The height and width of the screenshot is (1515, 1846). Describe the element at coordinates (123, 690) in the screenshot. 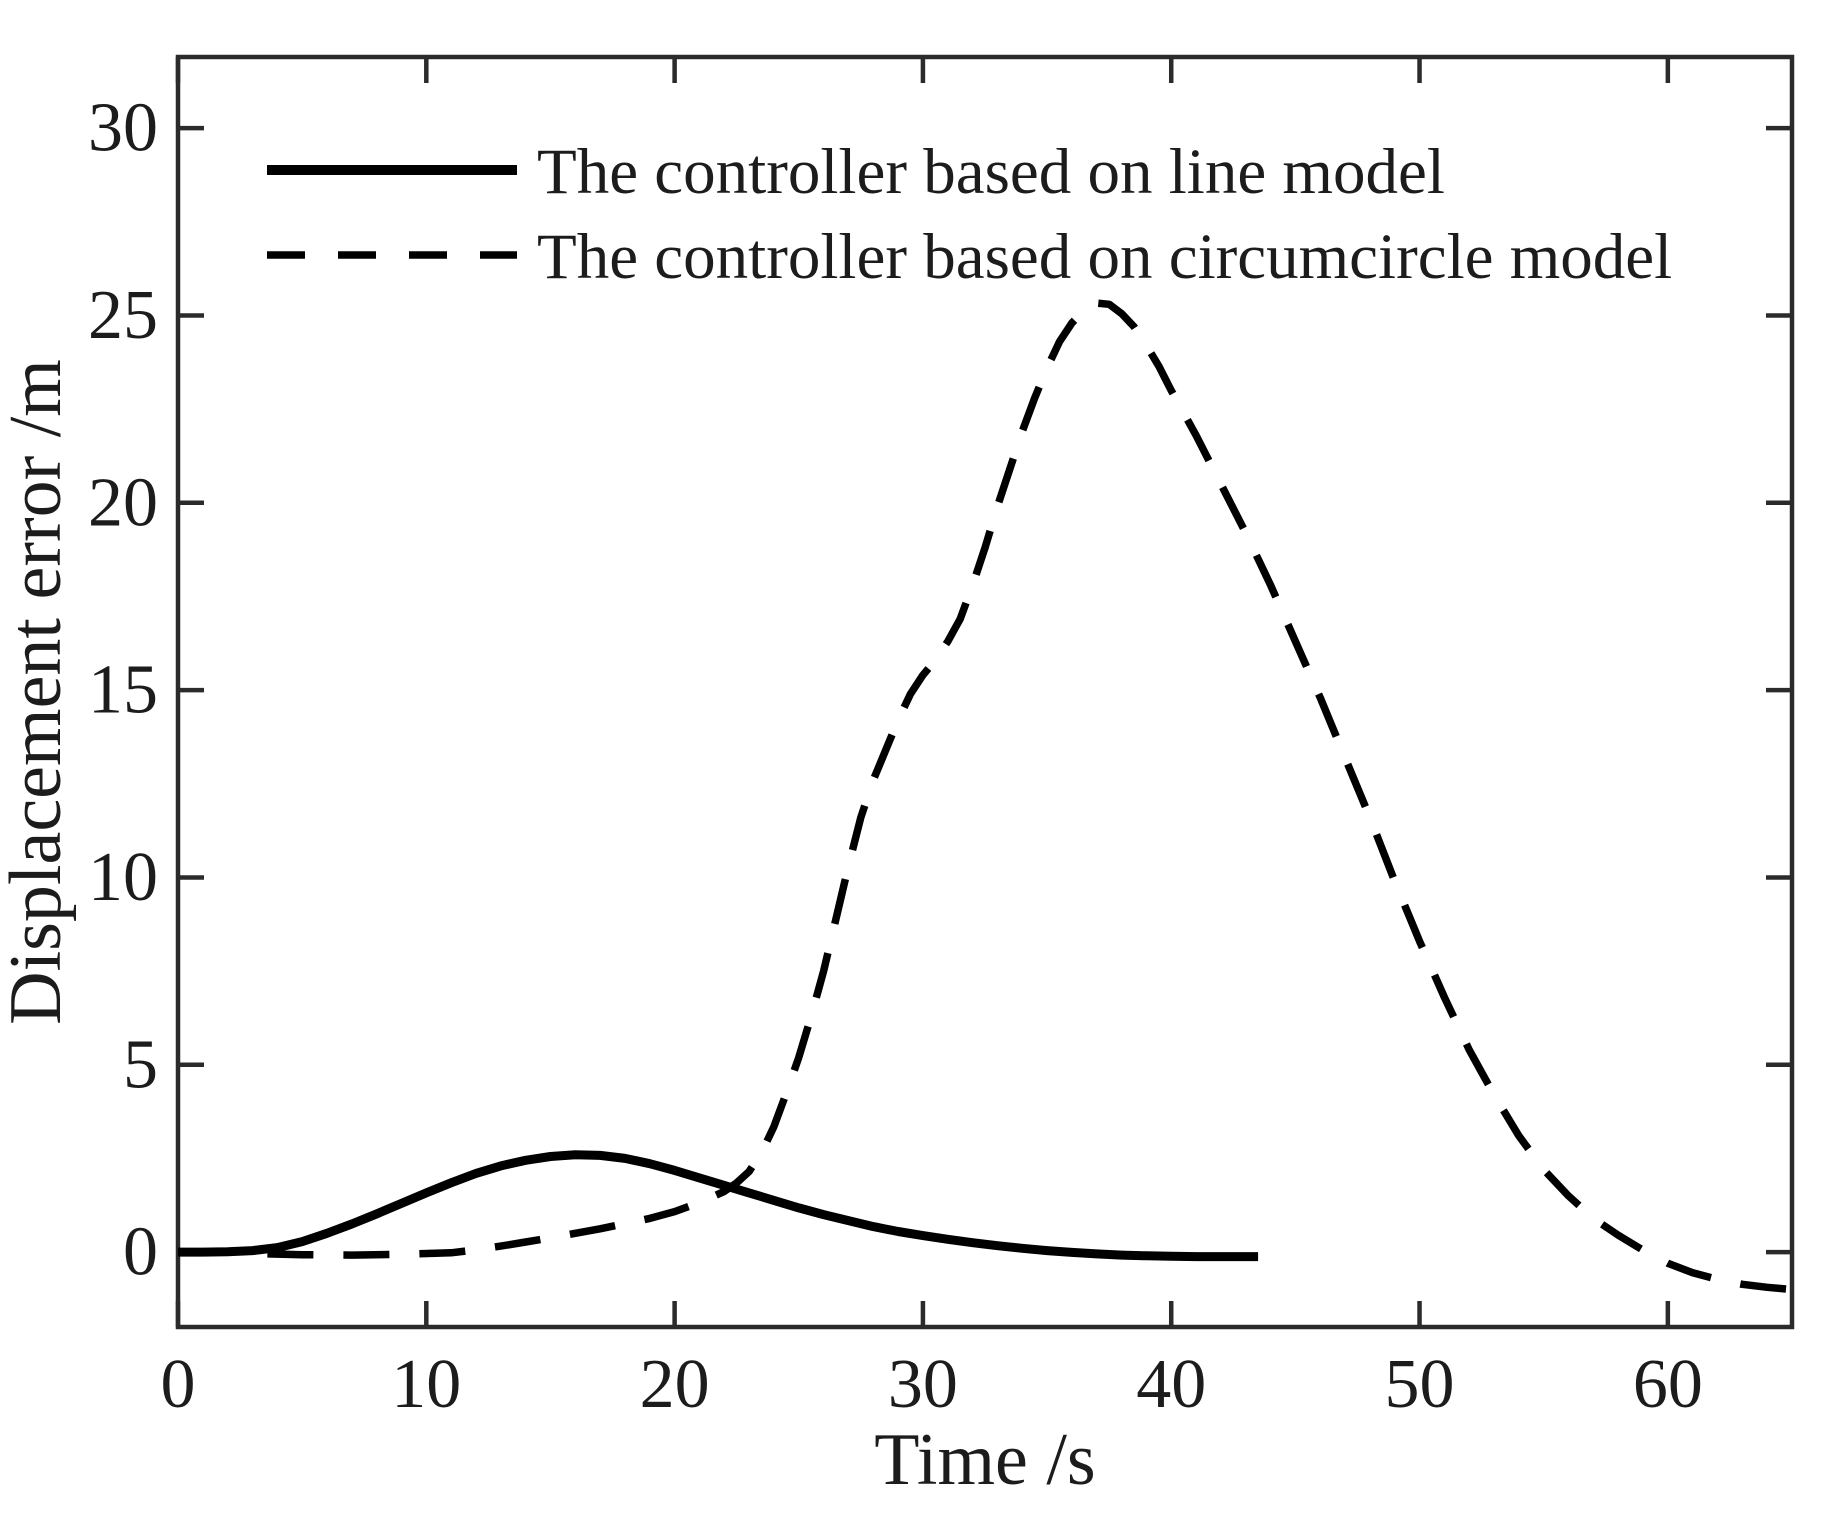

I see `y-tick-label: 15` at that location.